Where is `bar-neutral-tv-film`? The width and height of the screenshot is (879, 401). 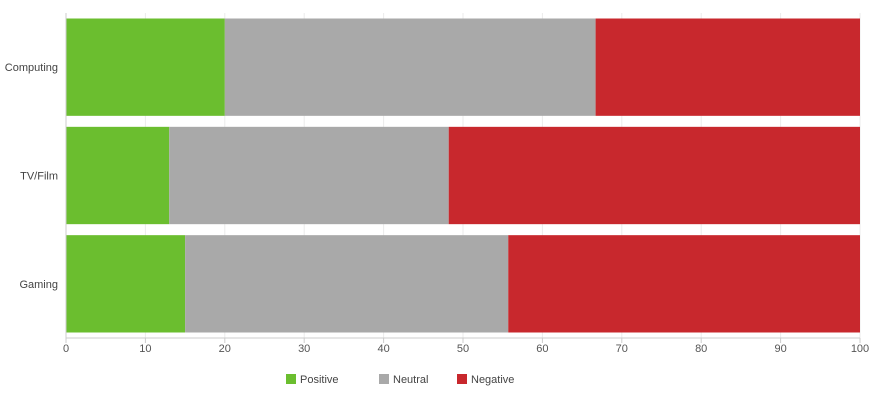
bar-neutral-tv-film is located at coordinates (309, 175).